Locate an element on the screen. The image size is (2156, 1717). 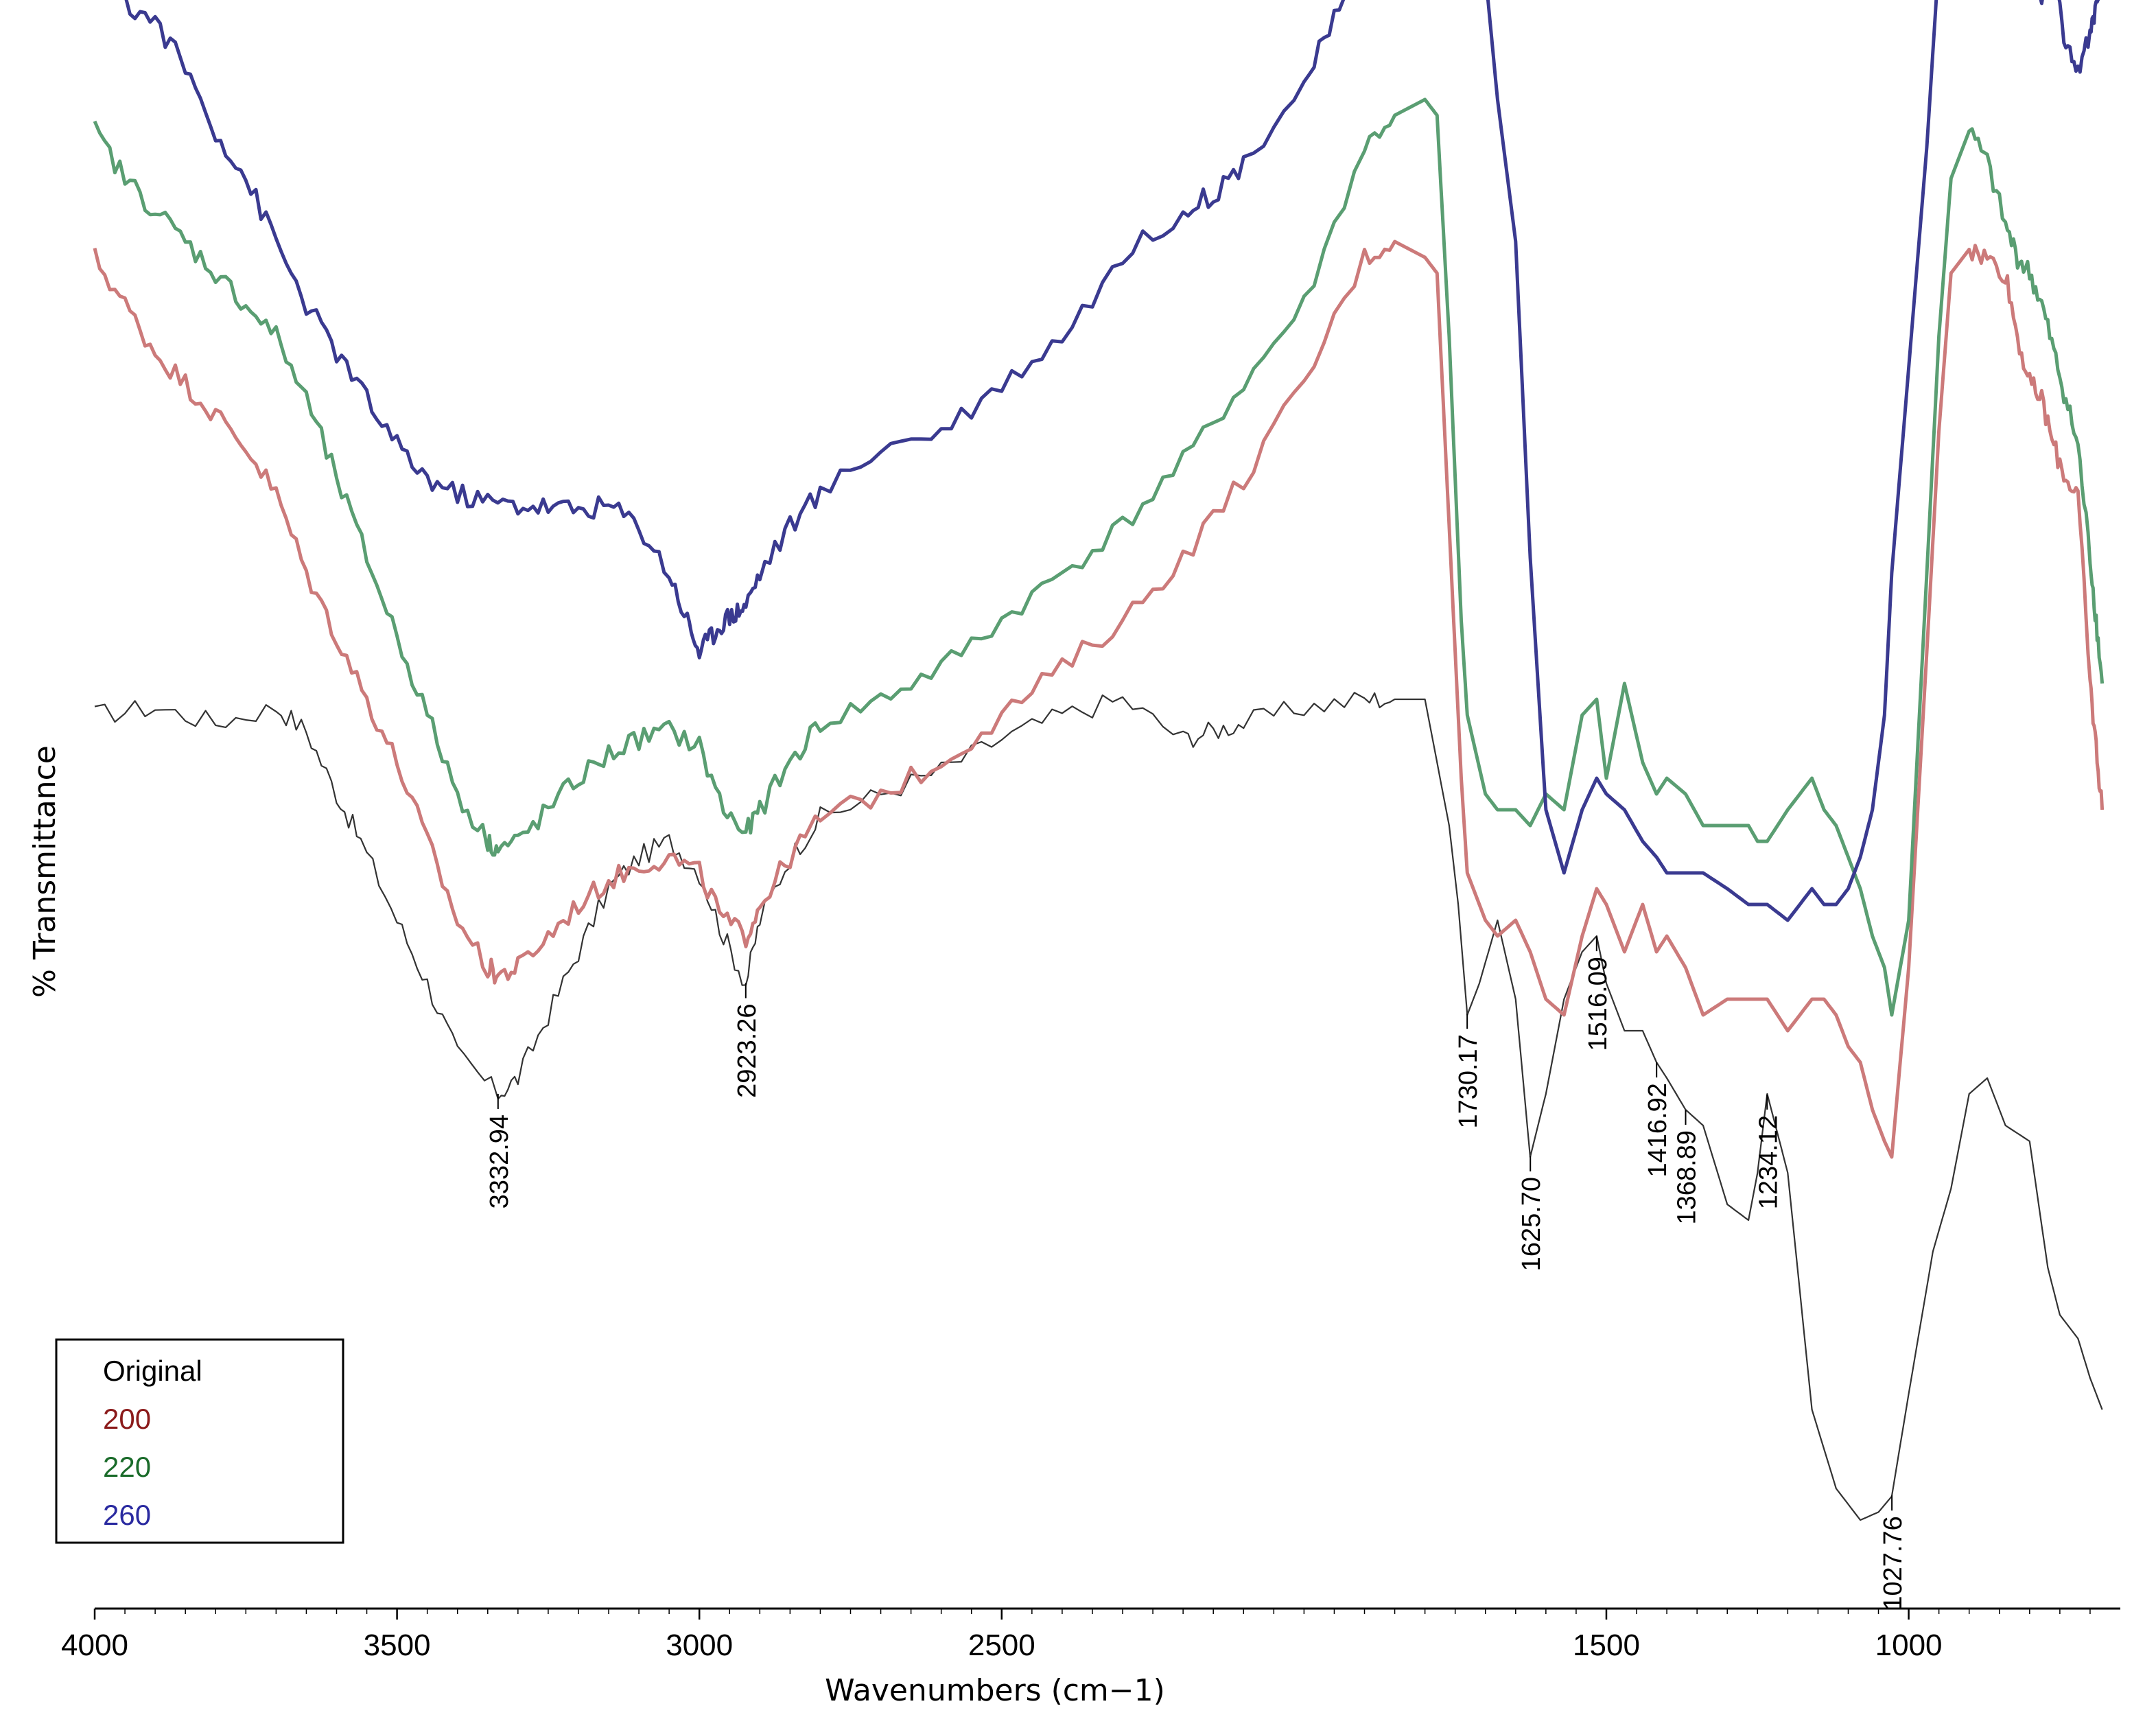
x-tick-label-3500: 3500 is located at coordinates (397, 1645).